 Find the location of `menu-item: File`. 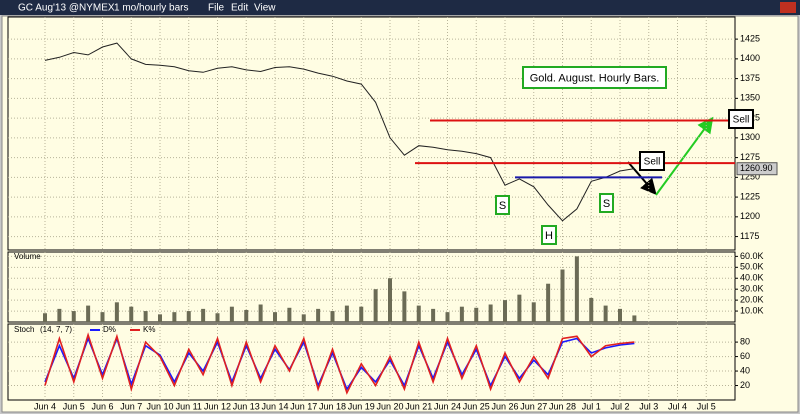

menu-item: File is located at coordinates (216, 8).